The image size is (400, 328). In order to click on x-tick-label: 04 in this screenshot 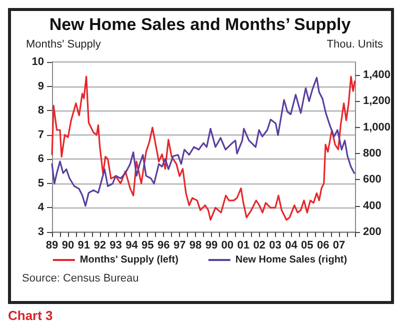, I will do `click(291, 246)`.